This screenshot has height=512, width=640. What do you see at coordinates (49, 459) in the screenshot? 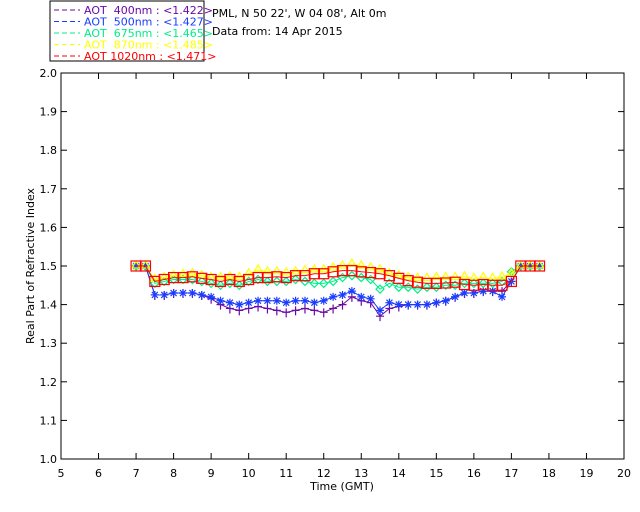
I see `y-tick-label: 1.0` at bounding box center [49, 459].